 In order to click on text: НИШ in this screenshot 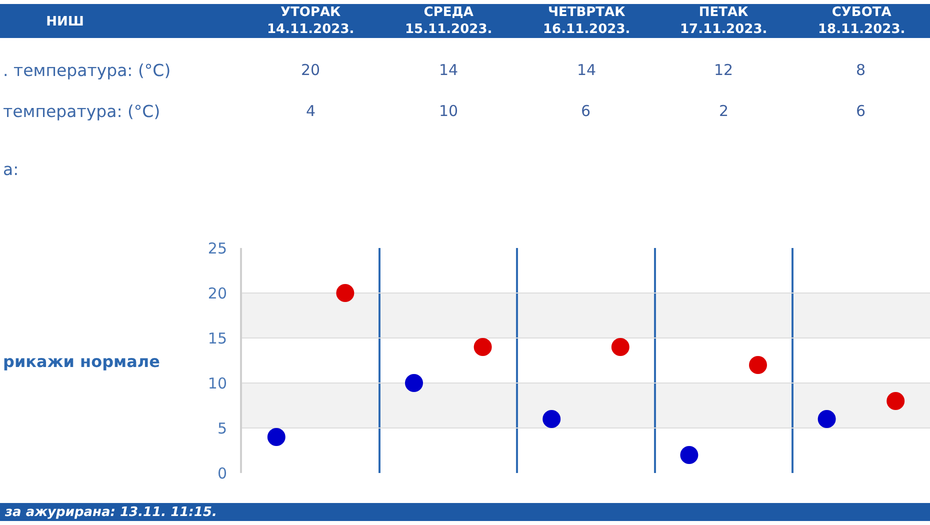, I will do `click(65, 22)`.